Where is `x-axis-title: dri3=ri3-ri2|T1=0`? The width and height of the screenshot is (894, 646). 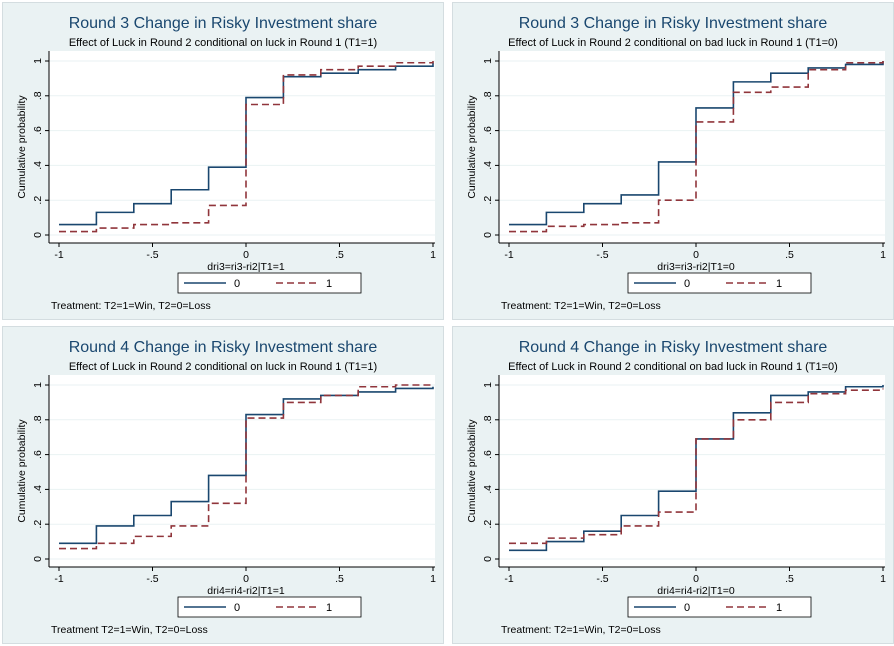 x-axis-title: dri3=ri3-ri2|T1=0 is located at coordinates (696, 267).